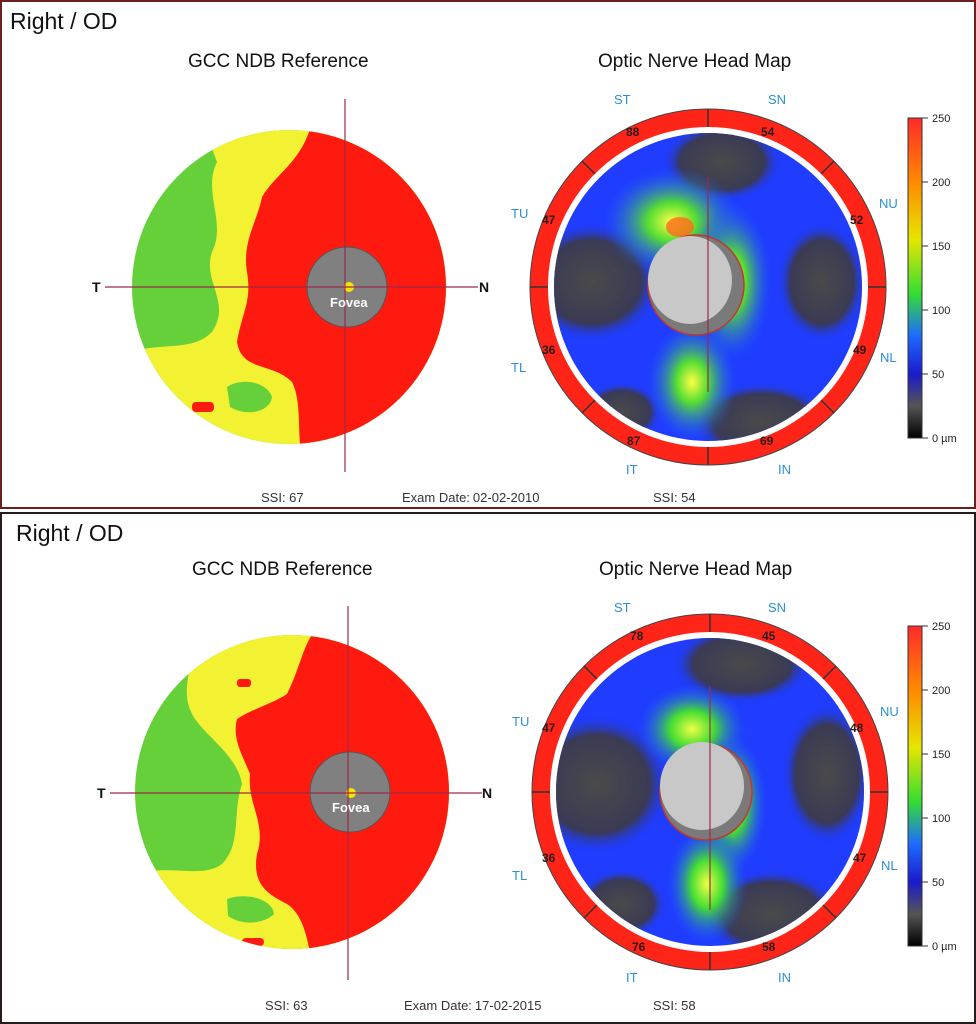  Describe the element at coordinates (639, 947) in the screenshot. I see `ring-value-it: 76` at that location.